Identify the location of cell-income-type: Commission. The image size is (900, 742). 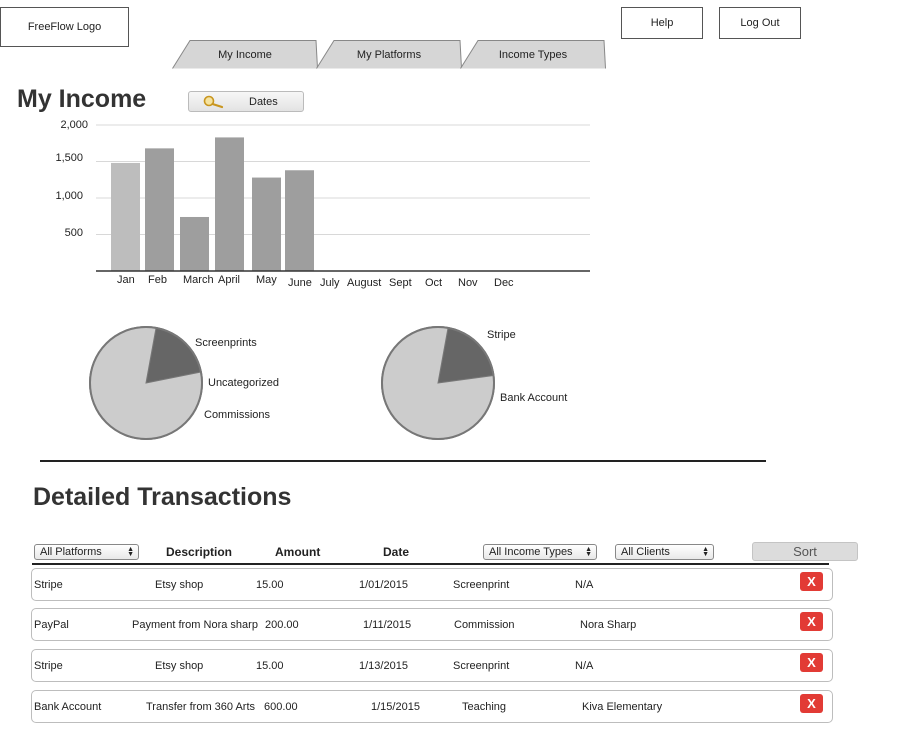
(484, 625).